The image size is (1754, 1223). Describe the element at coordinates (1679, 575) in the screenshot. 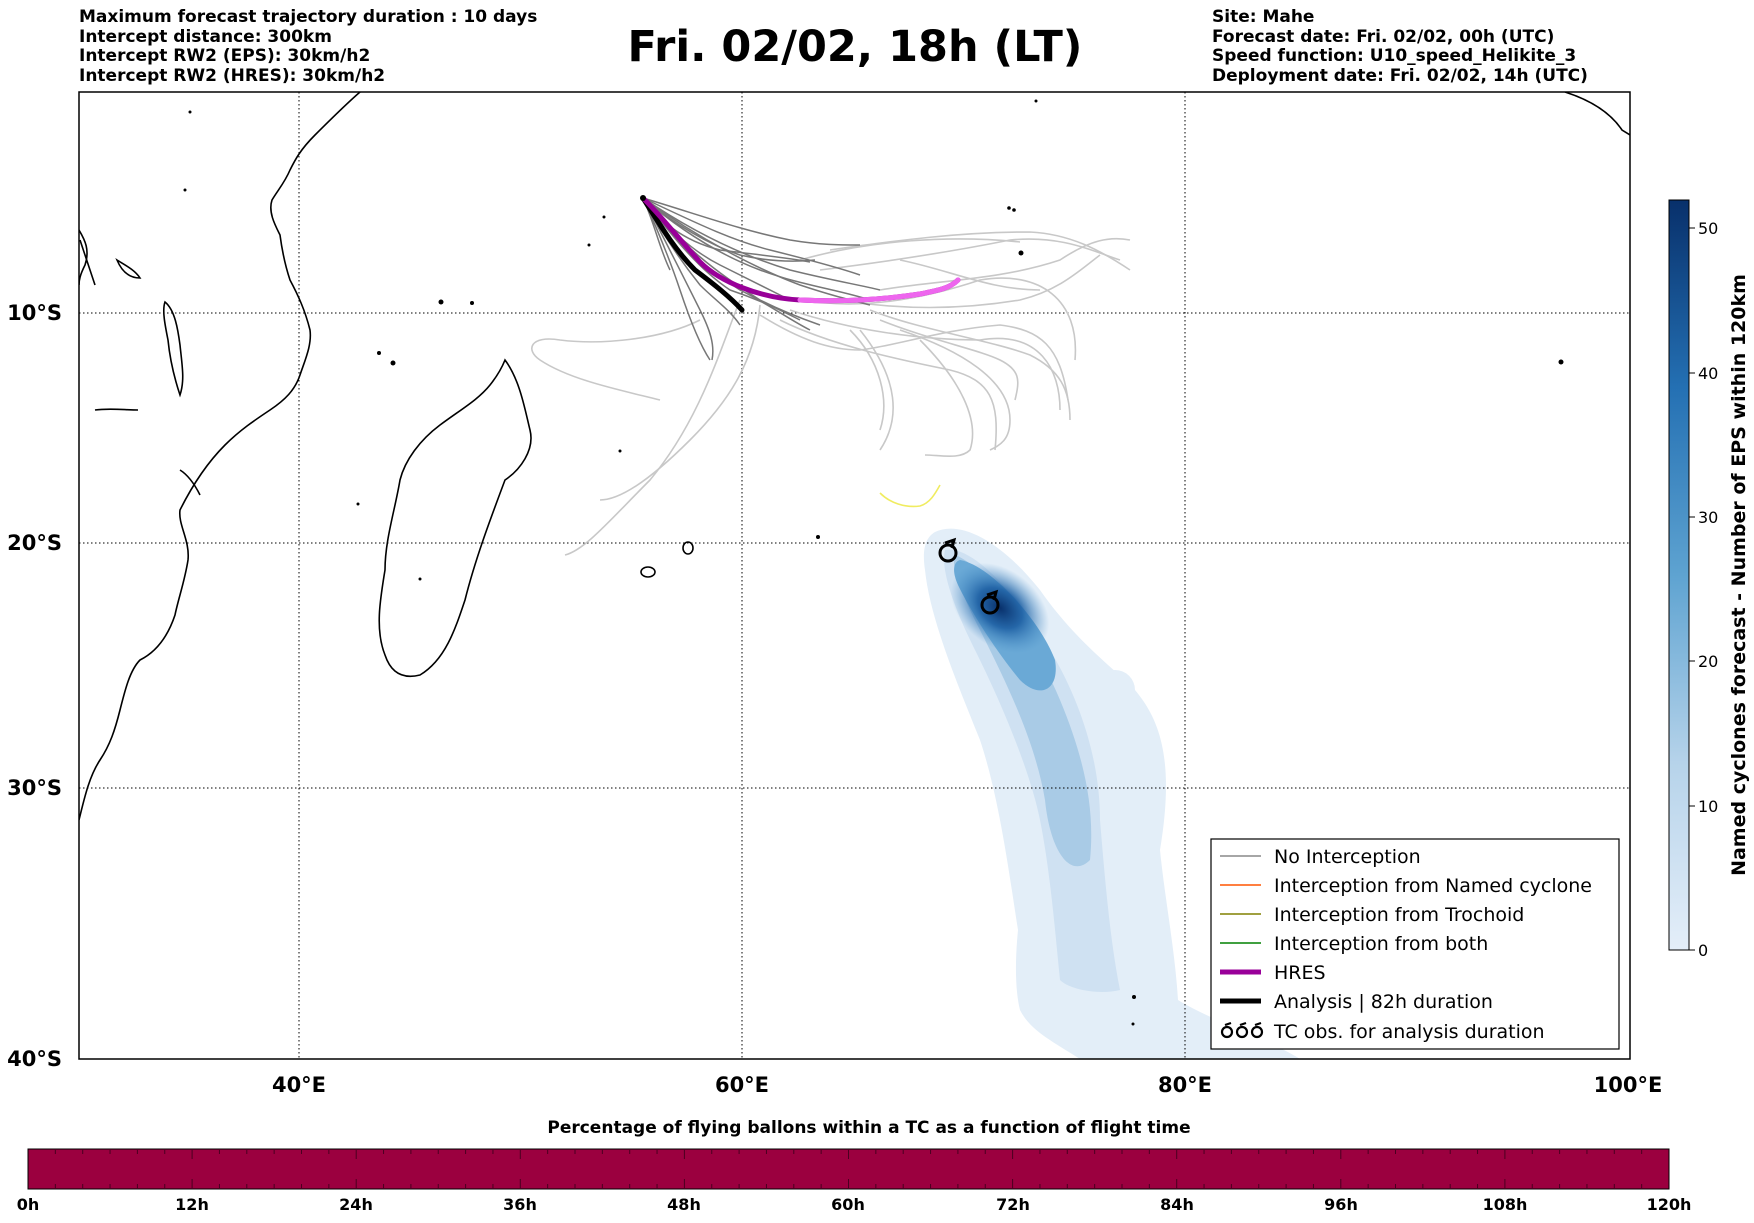

I see `colorbar-gradient` at that location.